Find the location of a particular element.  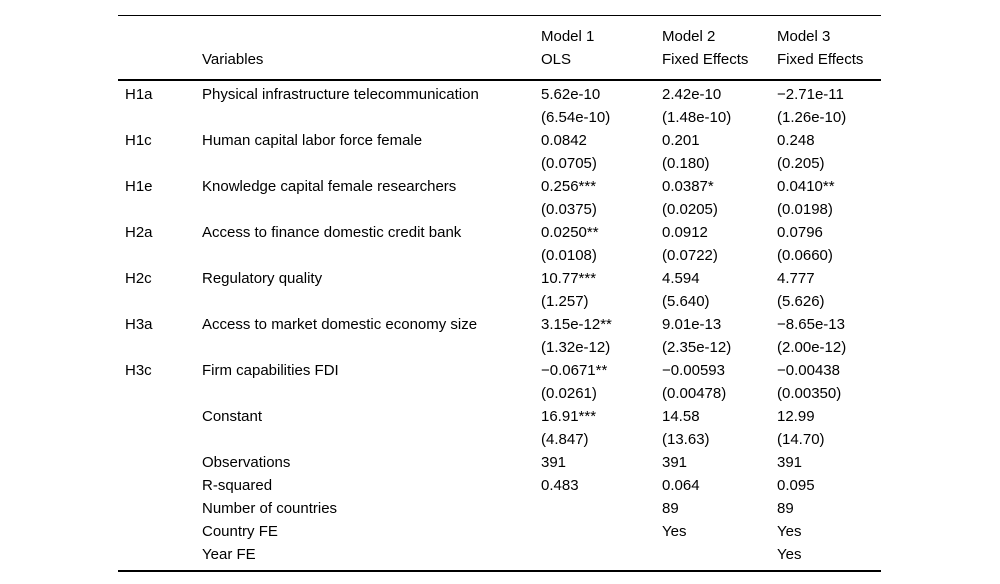

stderr-cell: (14.70) is located at coordinates (801, 439).